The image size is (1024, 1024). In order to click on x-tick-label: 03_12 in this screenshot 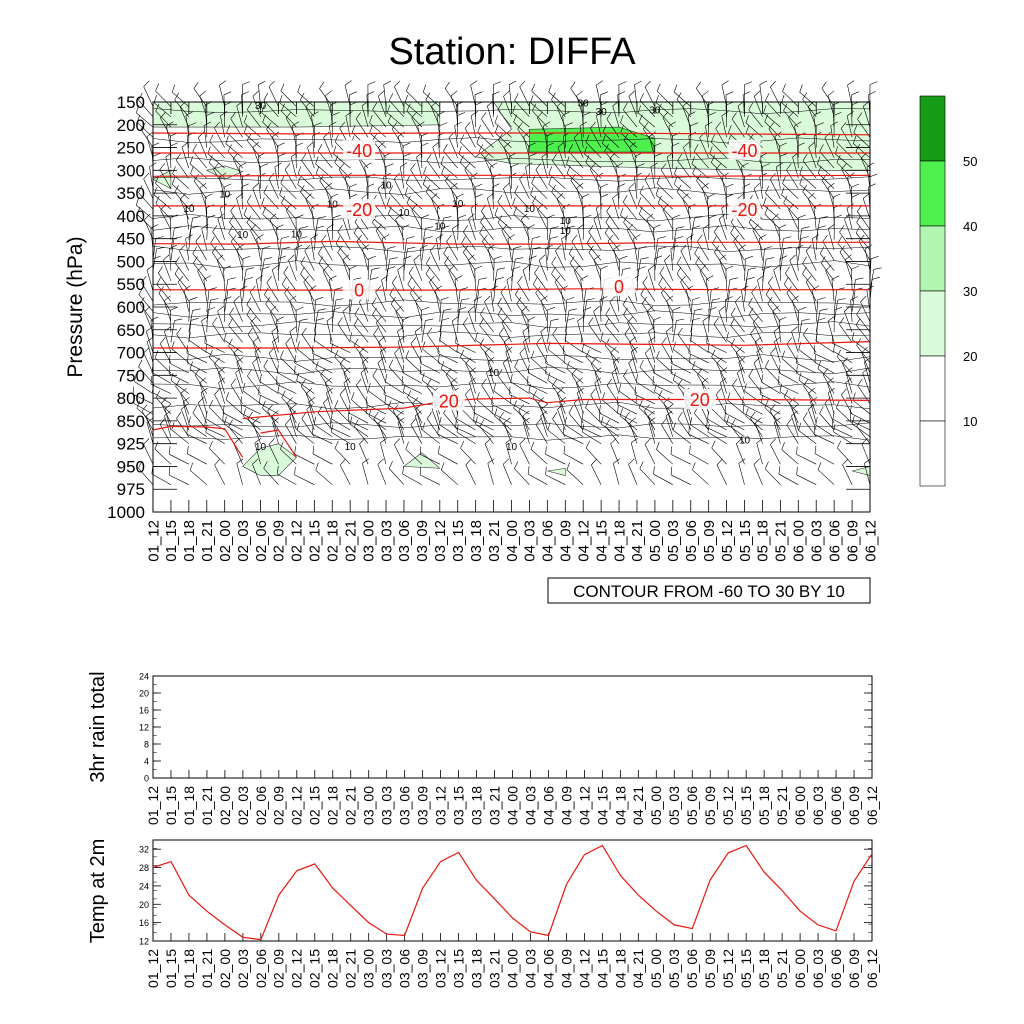, I will do `click(441, 968)`.